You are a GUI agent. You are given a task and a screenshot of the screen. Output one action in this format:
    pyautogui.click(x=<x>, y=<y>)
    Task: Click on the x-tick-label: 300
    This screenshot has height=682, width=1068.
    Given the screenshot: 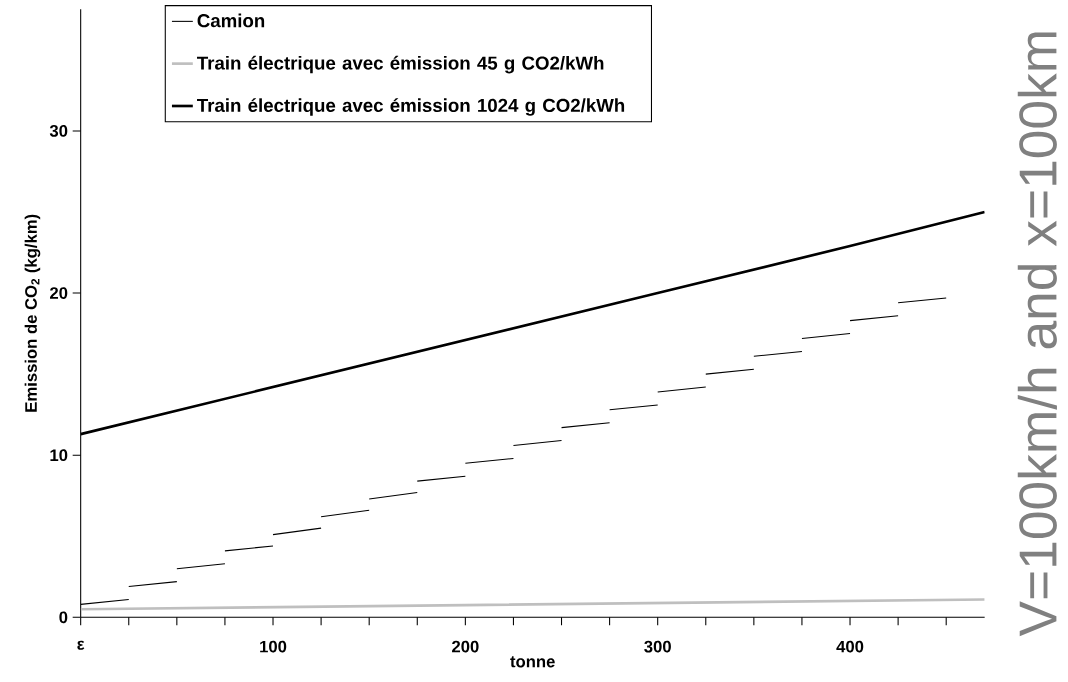 What is the action you would take?
    pyautogui.click(x=657, y=646)
    